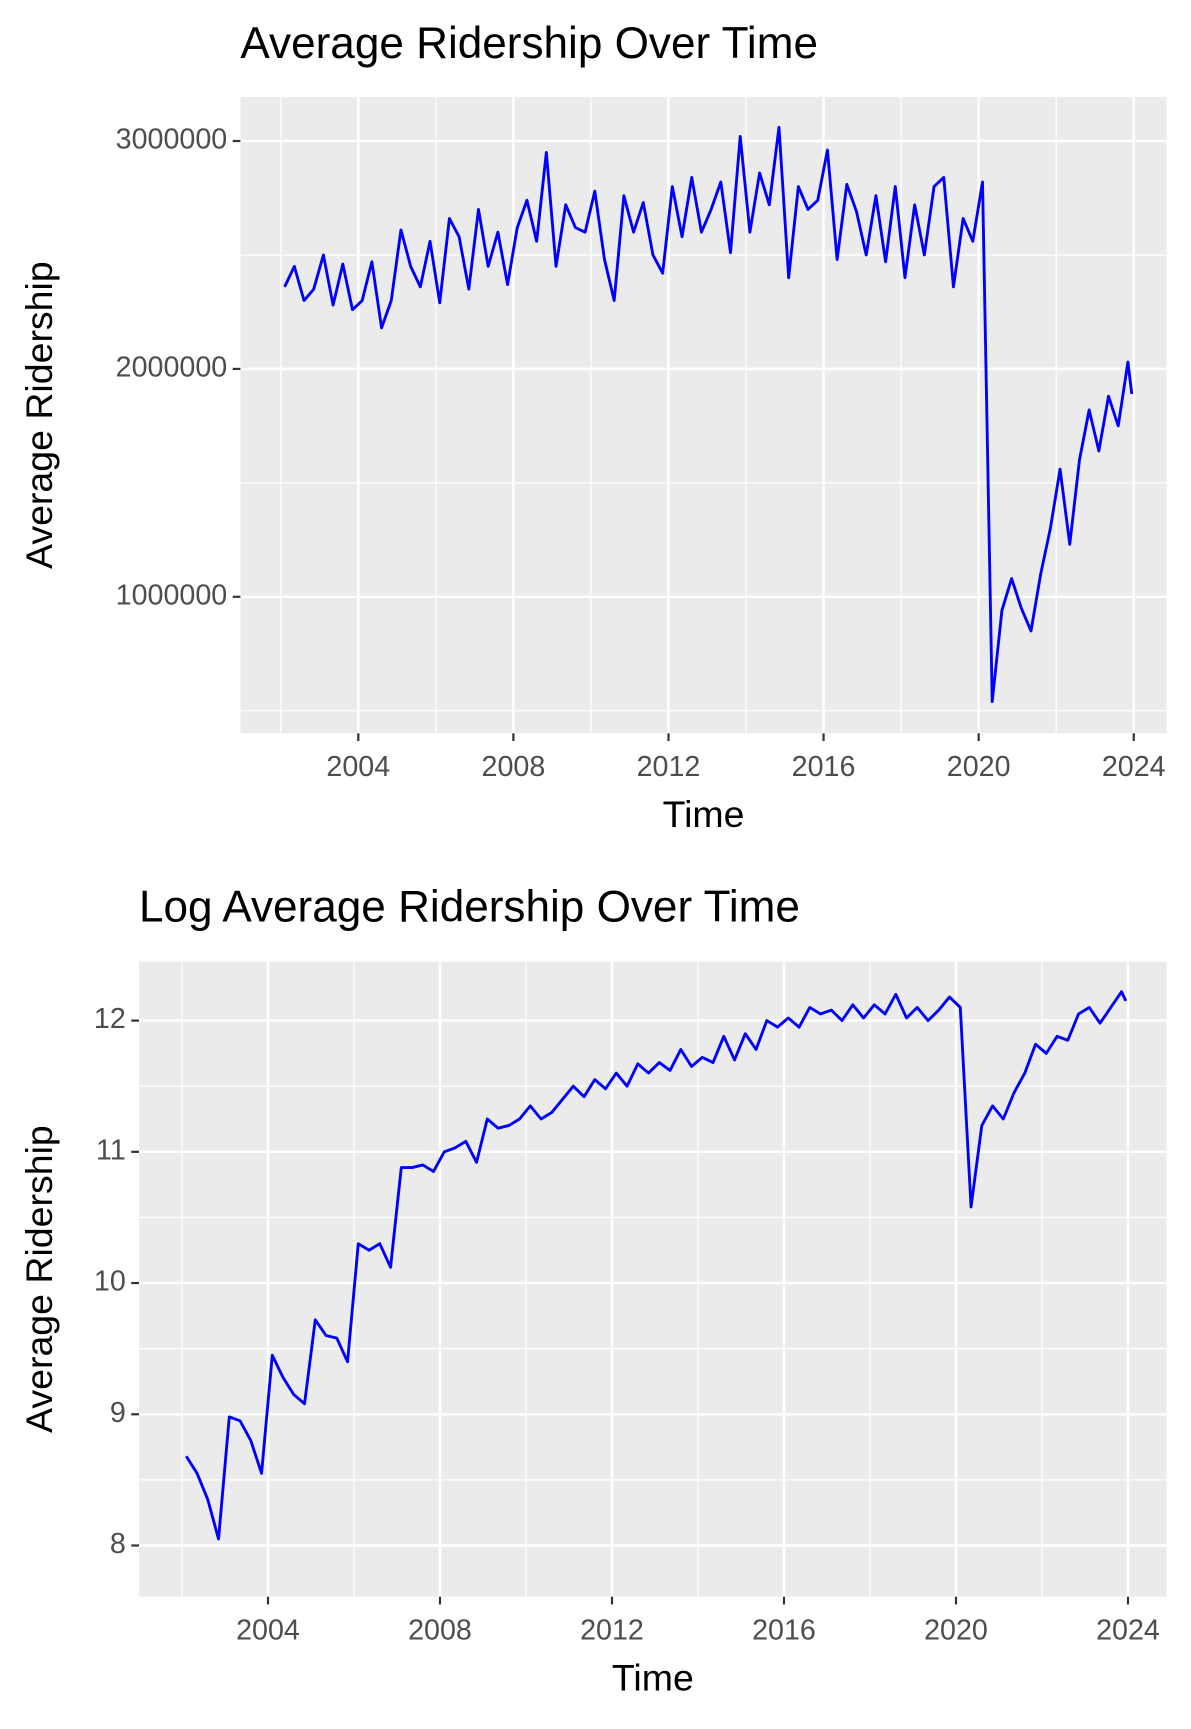  What do you see at coordinates (111, 1150) in the screenshot?
I see `y-tick-label: 11` at bounding box center [111, 1150].